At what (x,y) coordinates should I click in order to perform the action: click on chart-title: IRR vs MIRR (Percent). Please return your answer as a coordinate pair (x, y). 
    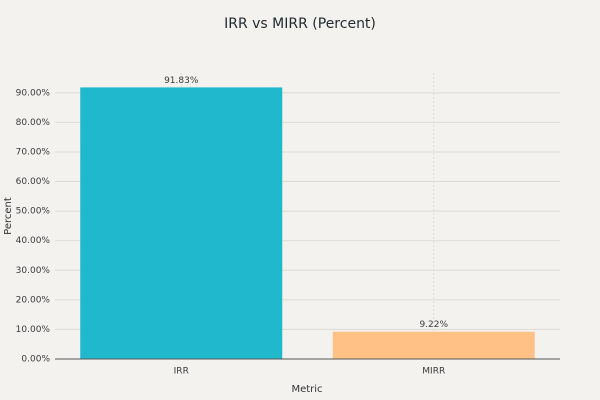
    Looking at the image, I should click on (300, 24).